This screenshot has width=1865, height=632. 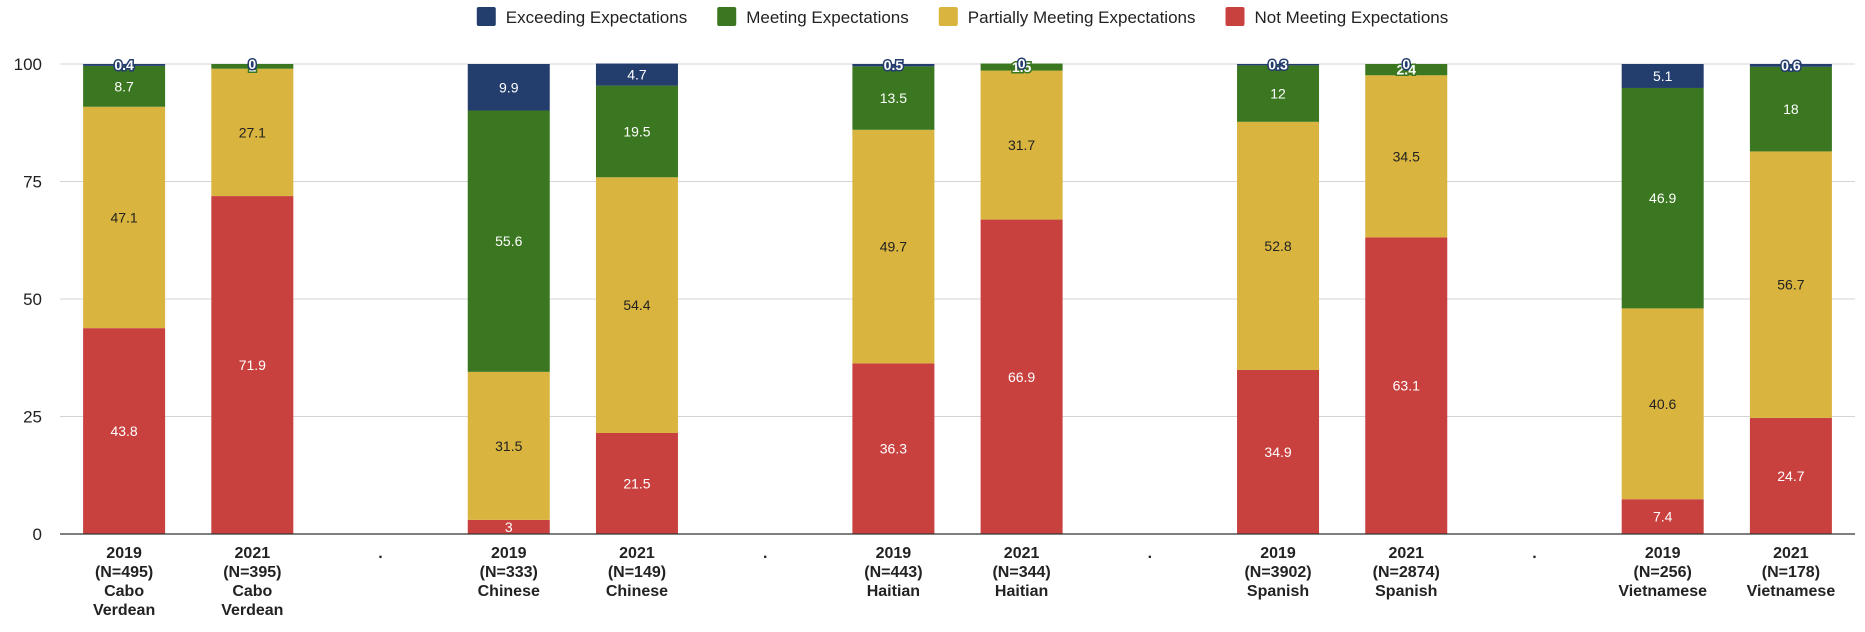 I want to click on legend-item: Not Meeting Expectations, so click(x=1337, y=17).